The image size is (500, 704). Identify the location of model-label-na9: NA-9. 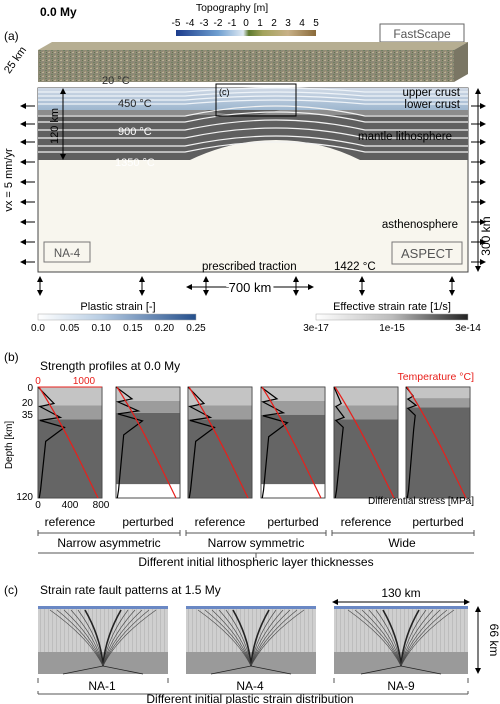
(401, 686).